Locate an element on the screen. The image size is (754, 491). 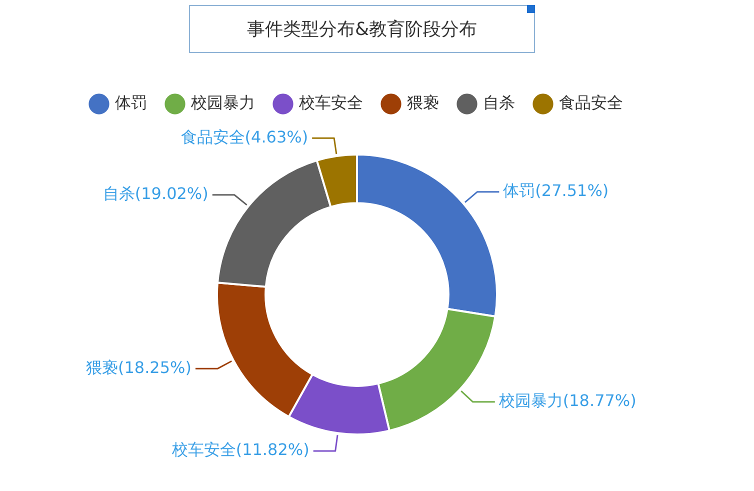
data-label: 校车安全(11.82%) is located at coordinates (240, 450).